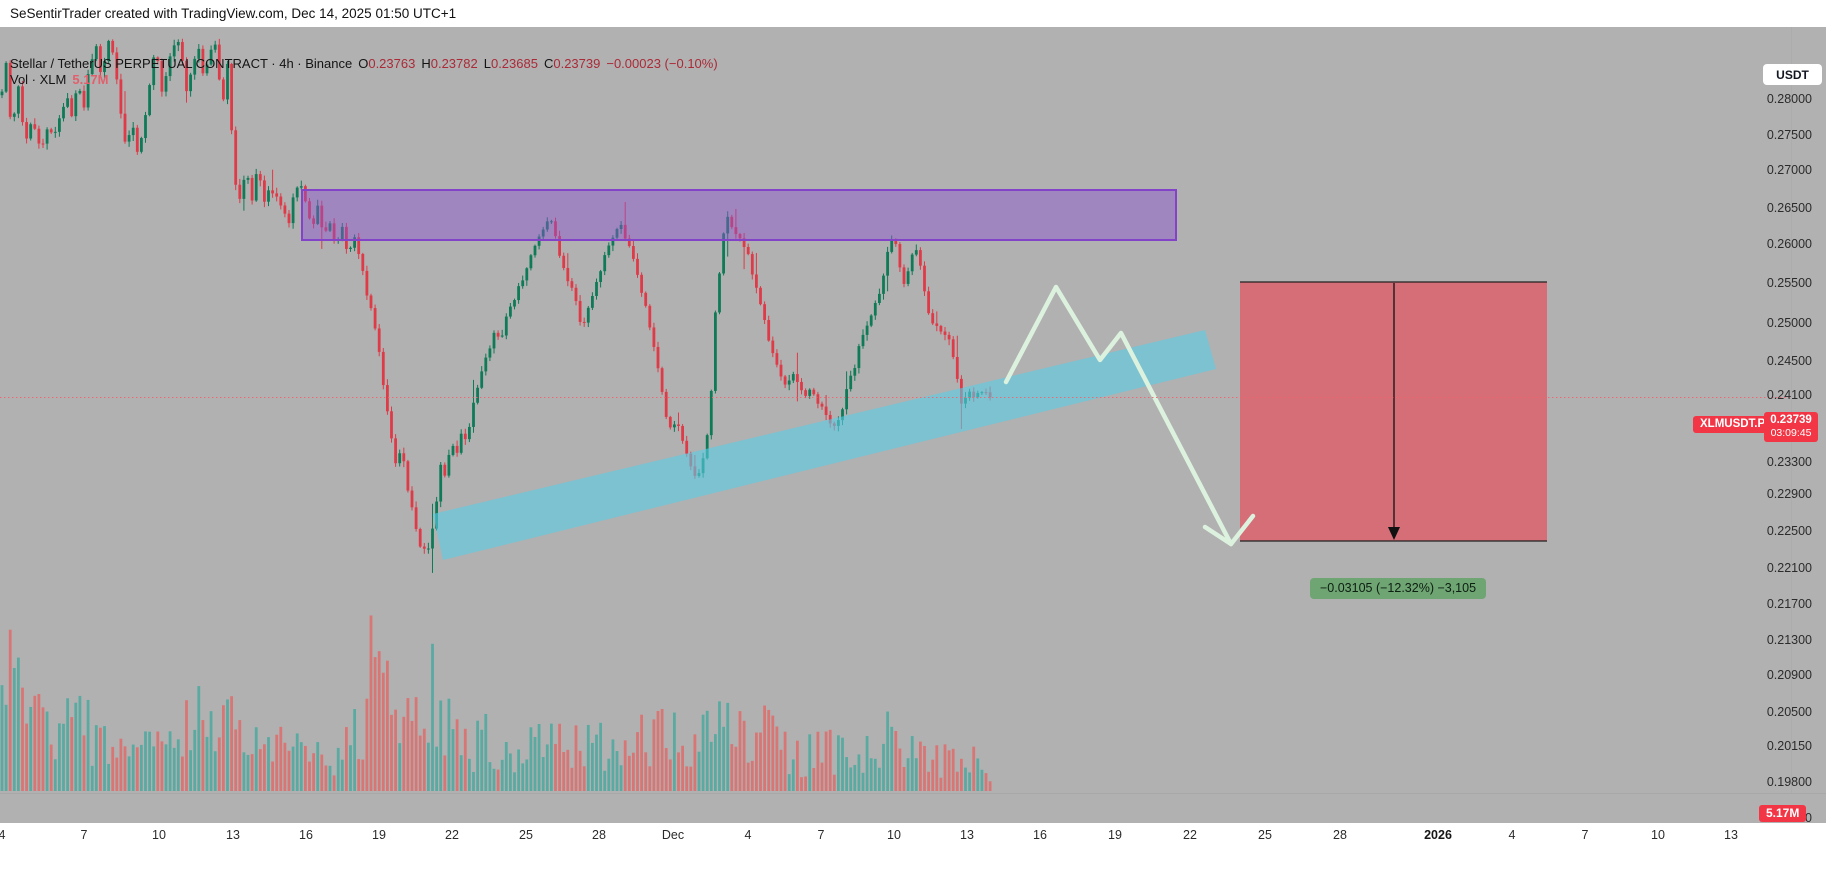  I want to click on resistance-zone-box, so click(739, 215).